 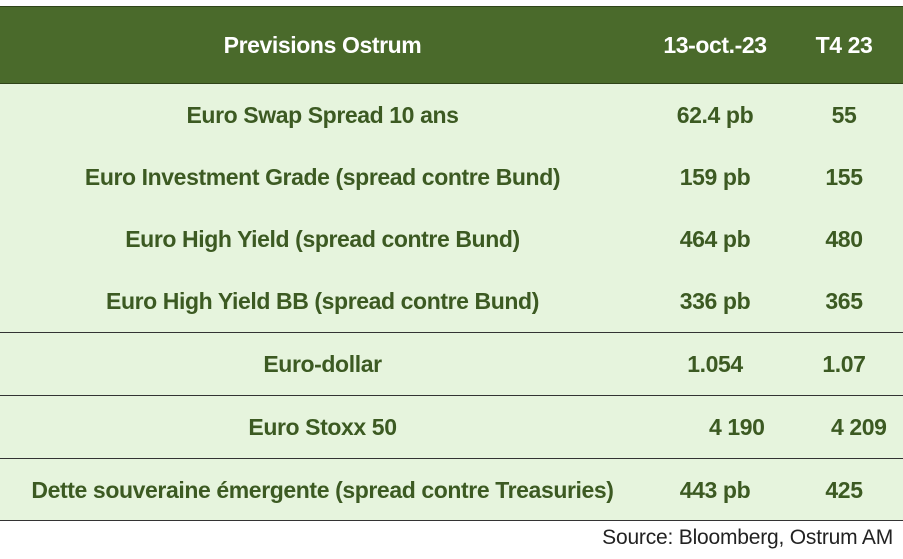 I want to click on header-q4: T4 23, so click(x=844, y=44).